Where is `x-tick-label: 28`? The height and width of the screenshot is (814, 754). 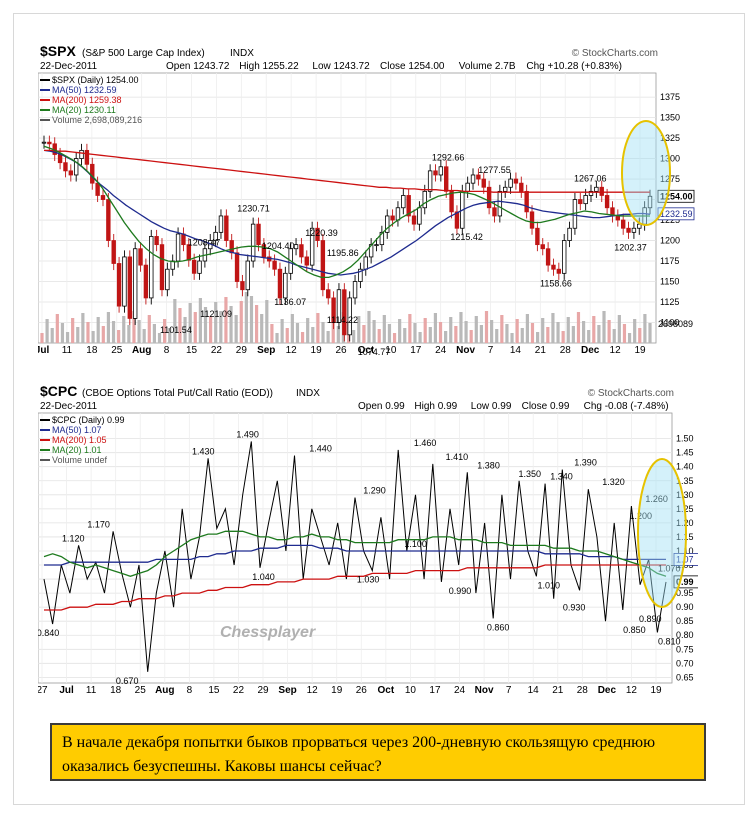
x-tick-label: 28 is located at coordinates (583, 690).